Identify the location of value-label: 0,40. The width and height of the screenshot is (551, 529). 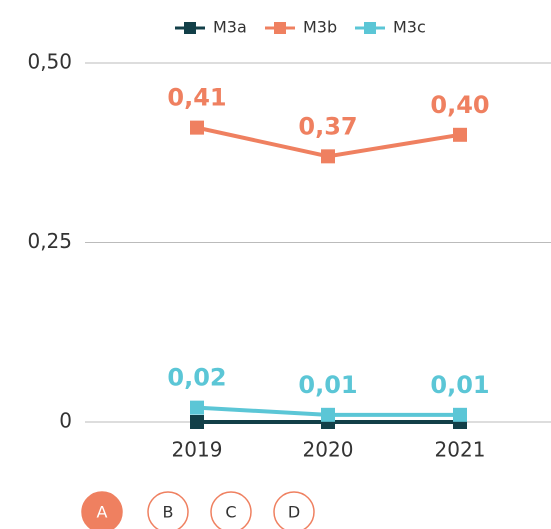
(459, 105).